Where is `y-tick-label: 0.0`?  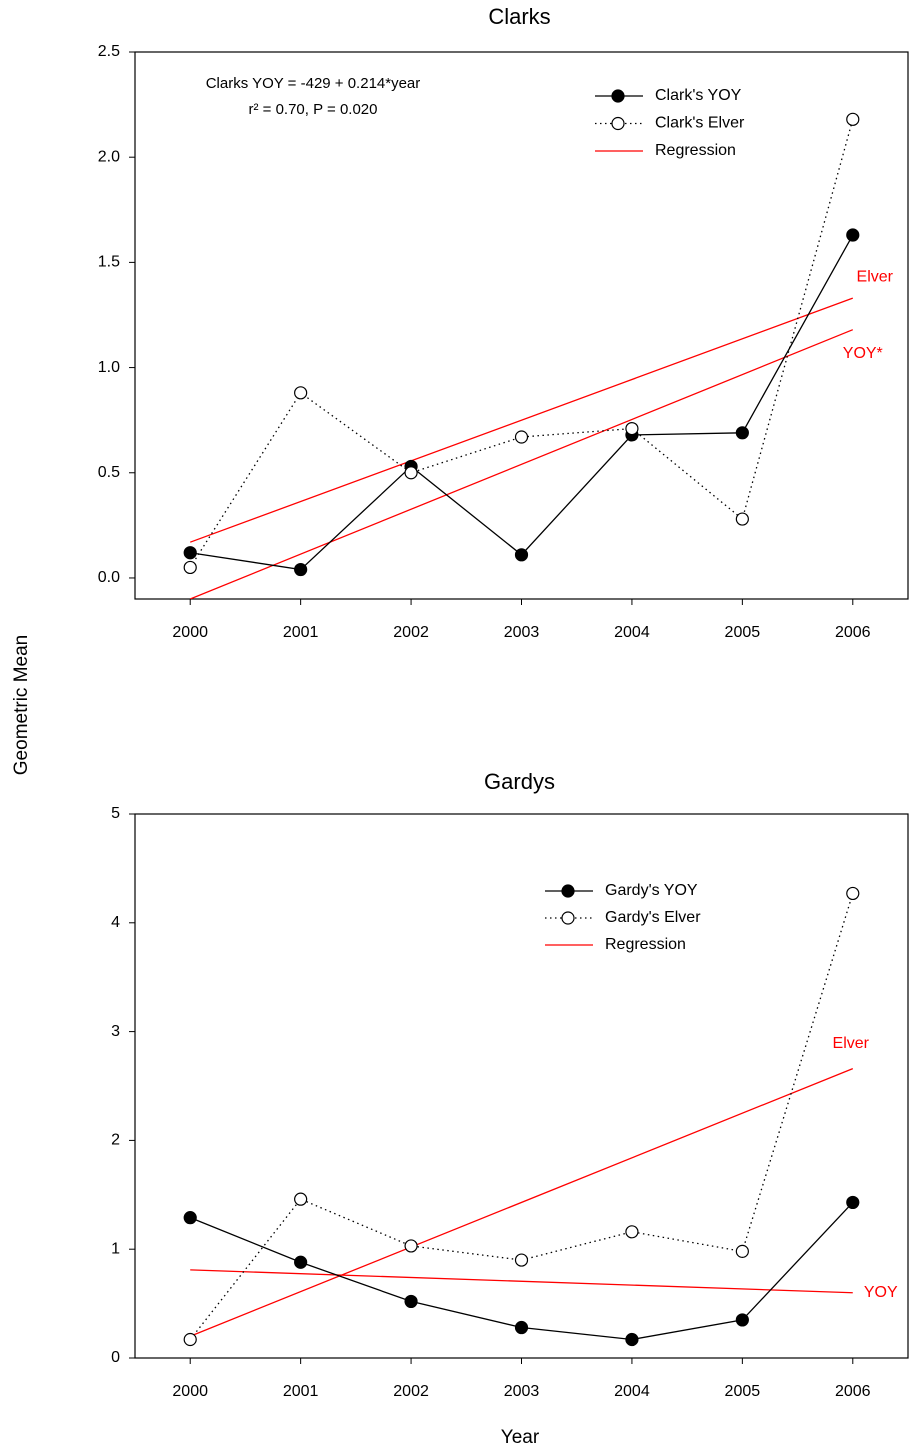 y-tick-label: 0.0 is located at coordinates (109, 577).